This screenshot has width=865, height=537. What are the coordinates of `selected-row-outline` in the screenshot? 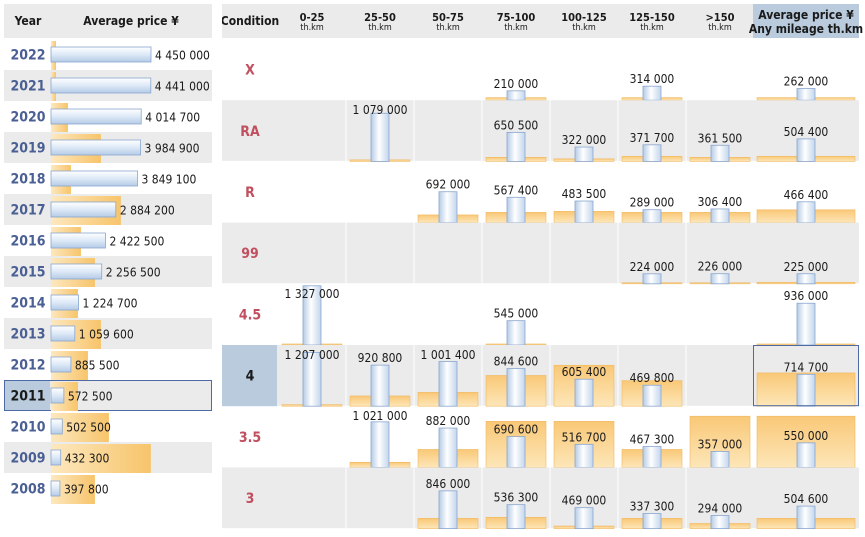 It's located at (108, 395).